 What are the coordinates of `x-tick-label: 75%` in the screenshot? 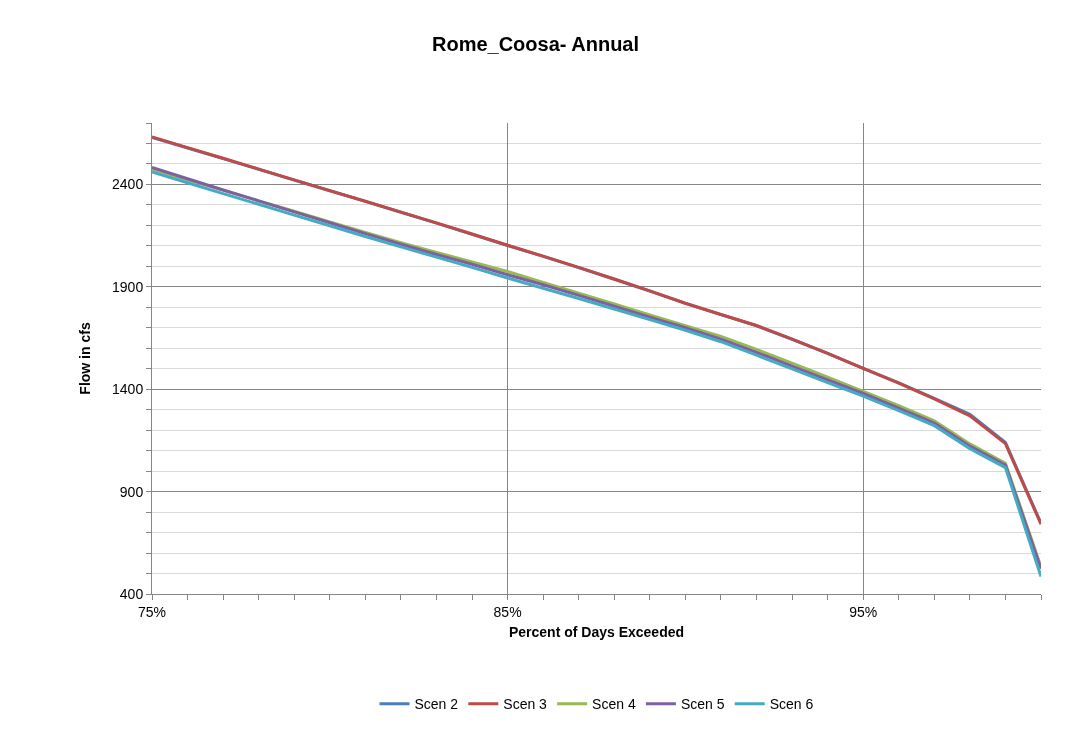 It's located at (152, 611).